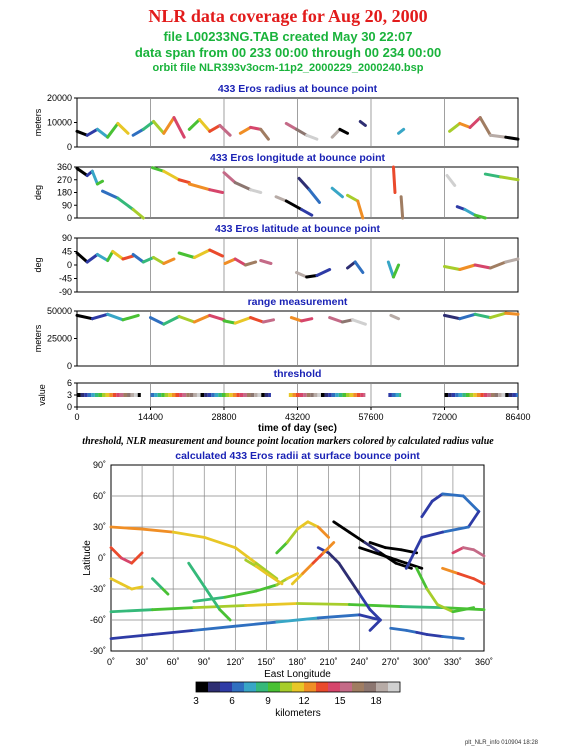 This screenshot has height=756, width=576. I want to click on colorbar-tick-label: 6, so click(232, 701).